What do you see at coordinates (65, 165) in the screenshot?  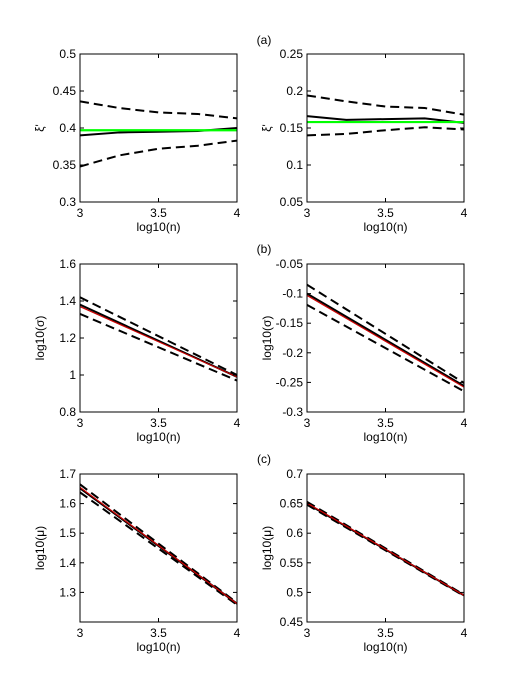 I see `y-tick-label: 0.35` at bounding box center [65, 165].